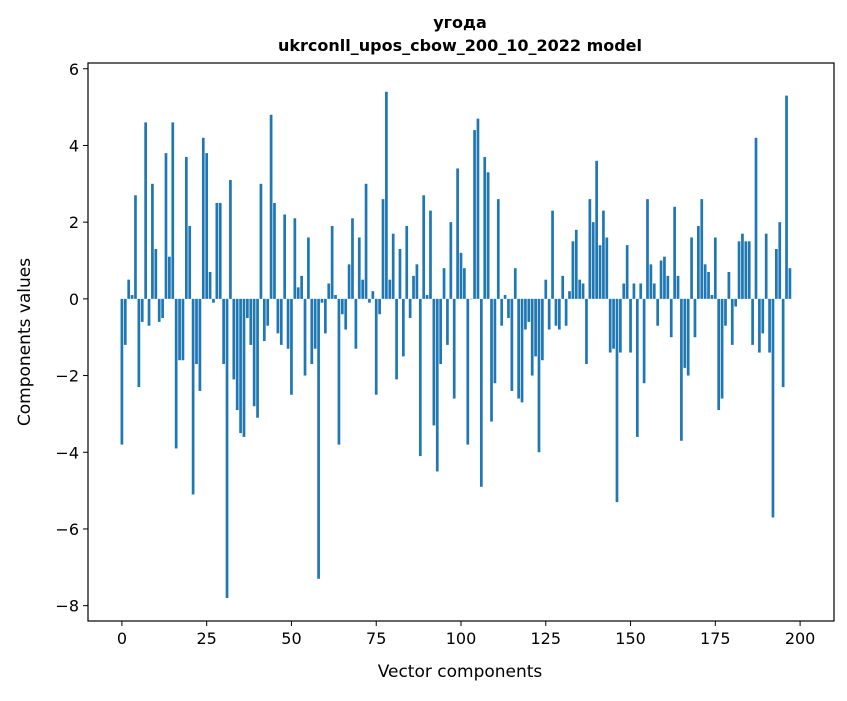  Describe the element at coordinates (67, 452) in the screenshot. I see `y-tick-label: −4` at that location.